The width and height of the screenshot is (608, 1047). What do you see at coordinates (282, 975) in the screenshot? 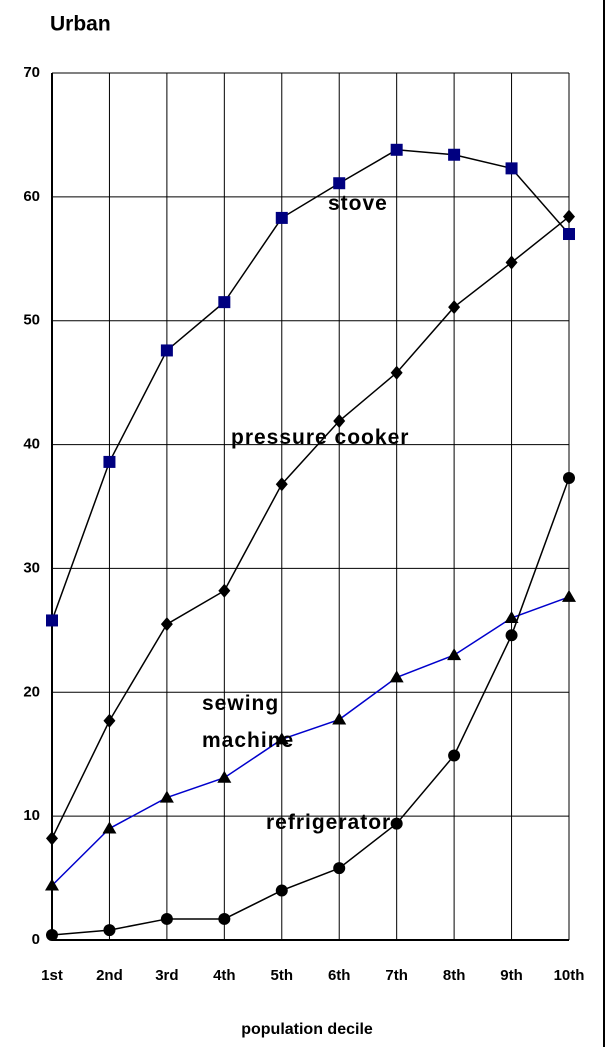
I see `x-tick-label: 5th` at bounding box center [282, 975].